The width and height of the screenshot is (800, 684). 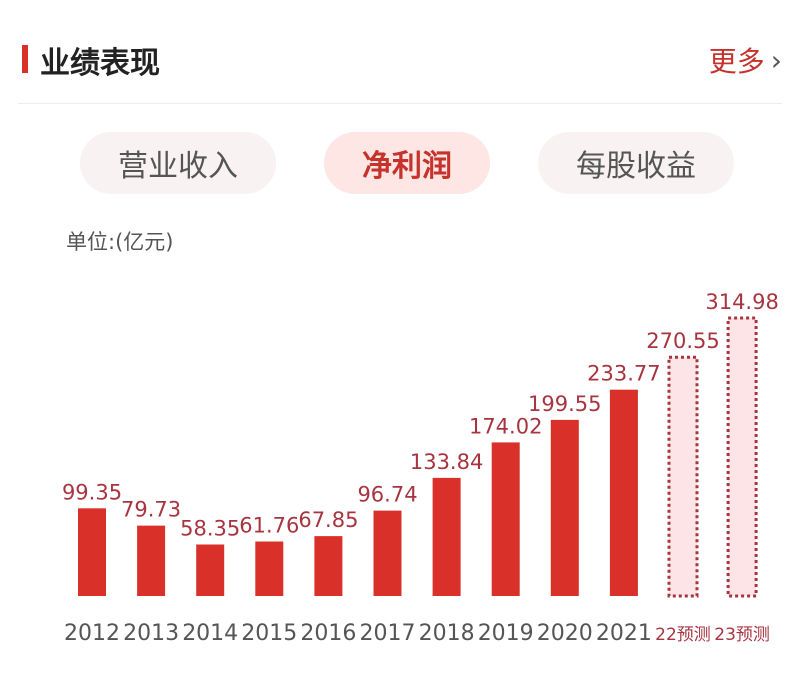 What do you see at coordinates (178, 166) in the screenshot?
I see `tab-label: 营业收入` at bounding box center [178, 166].